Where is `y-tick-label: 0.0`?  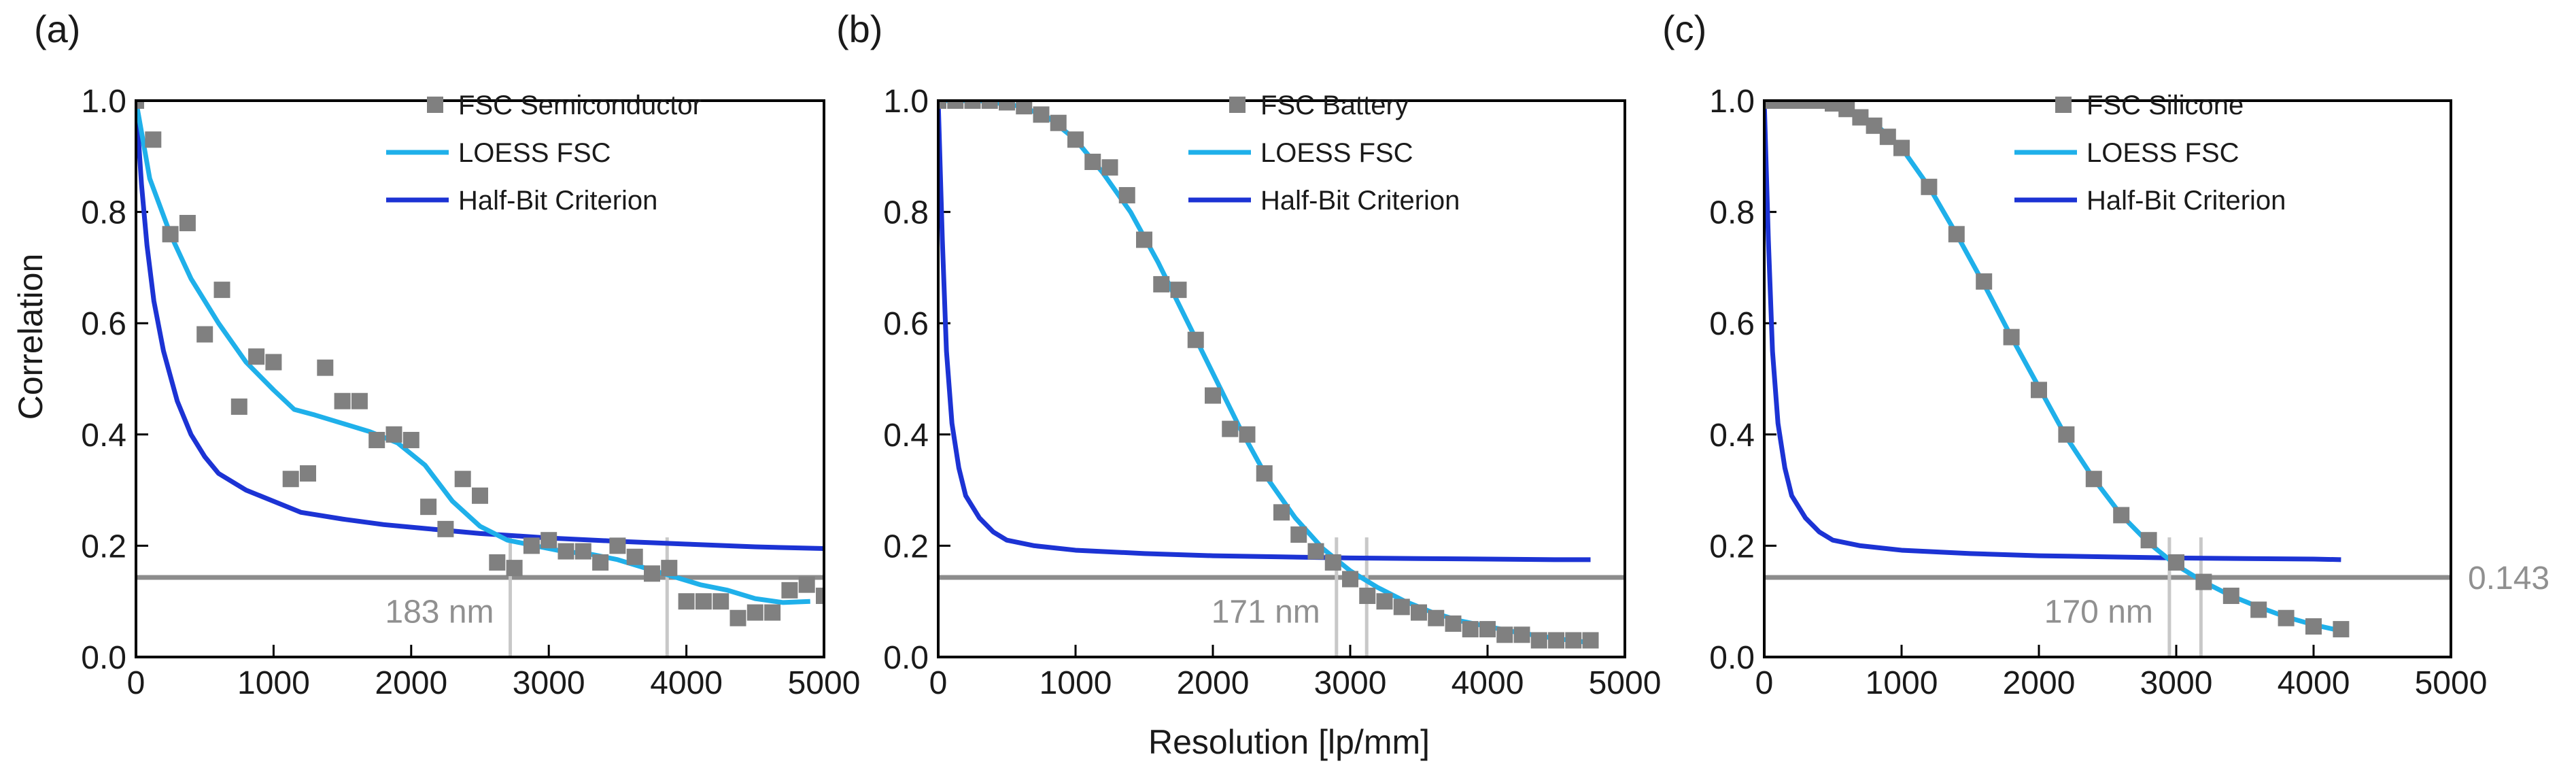
y-tick-label: 0.0 is located at coordinates (1732, 658).